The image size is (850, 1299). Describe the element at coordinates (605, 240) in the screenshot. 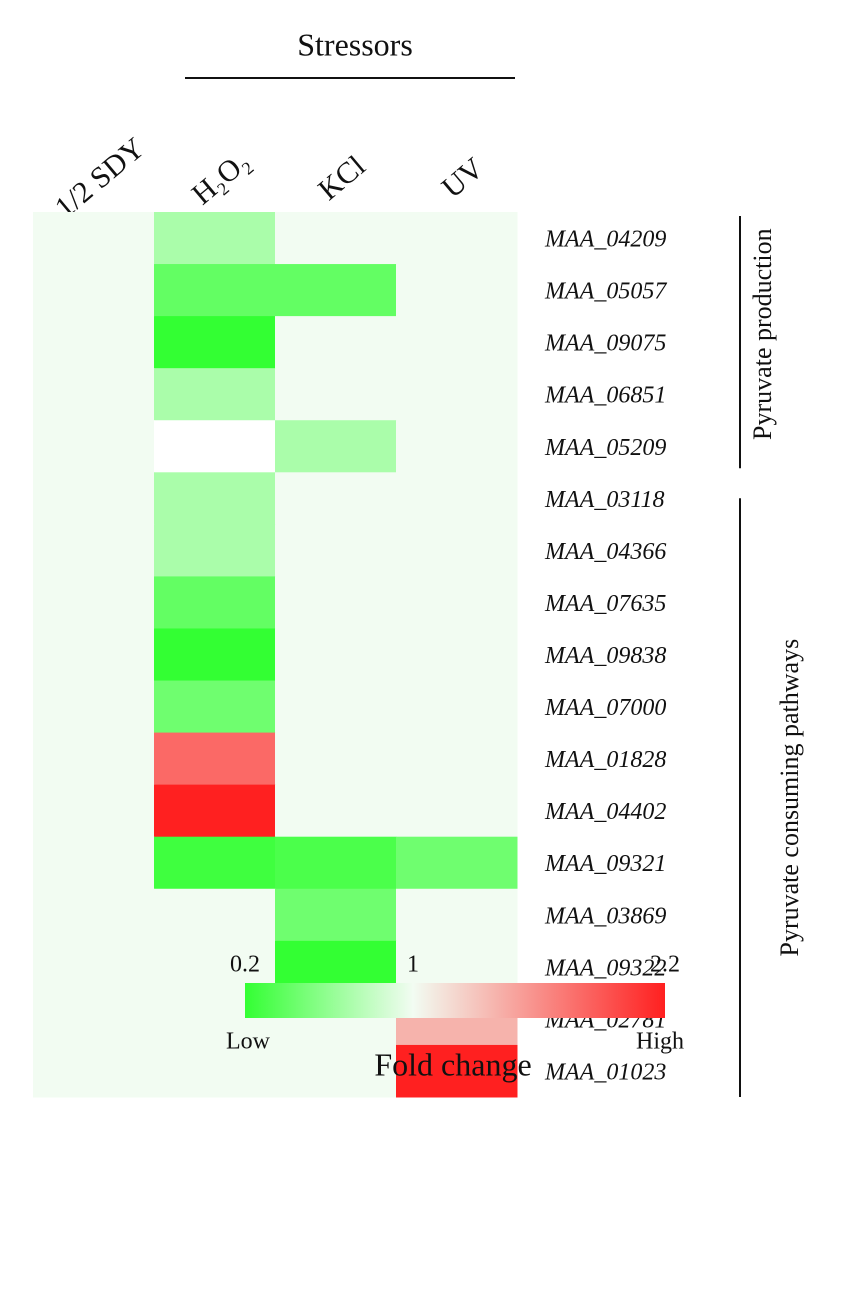

I see `row-label: MAA_04209` at that location.